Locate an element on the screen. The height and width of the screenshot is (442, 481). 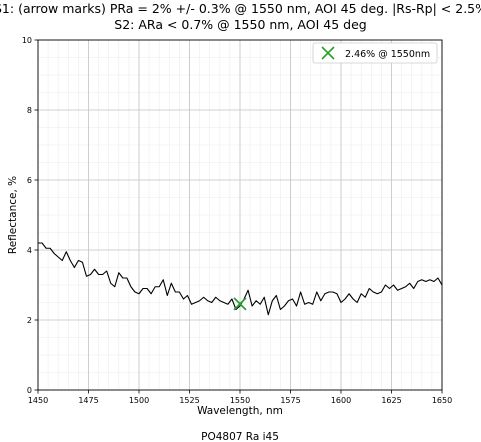
y-axis-label: Reflectance, % is located at coordinates (13, 215).